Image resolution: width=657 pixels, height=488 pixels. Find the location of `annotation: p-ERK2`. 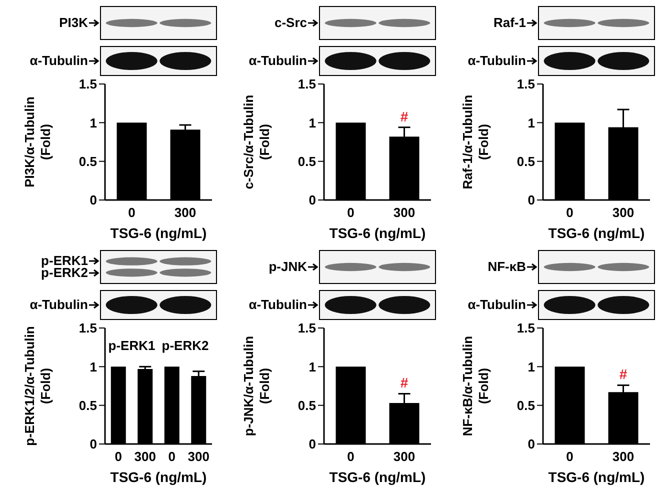

annotation: p-ERK2 is located at coordinates (185, 346).